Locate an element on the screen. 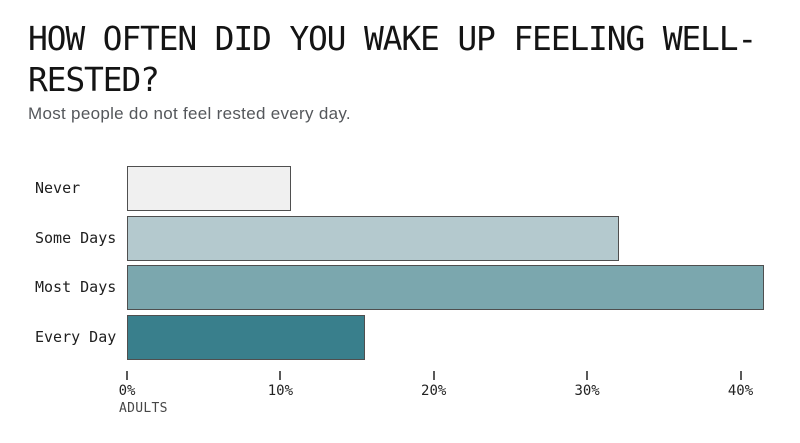  tick-label-0: 0% is located at coordinates (127, 391).